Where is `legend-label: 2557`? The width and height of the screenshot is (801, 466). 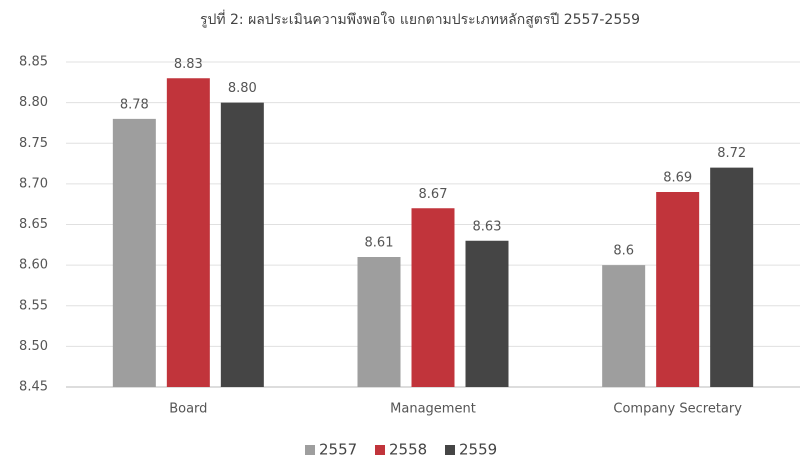 legend-label: 2557 is located at coordinates (338, 450).